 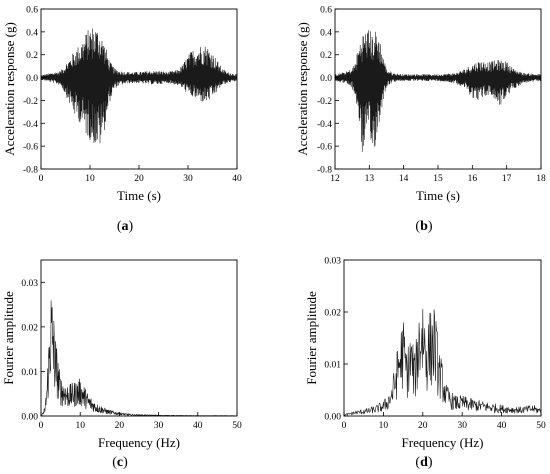 What do you see at coordinates (335, 179) in the screenshot?
I see `x-tick-label: 12` at bounding box center [335, 179].